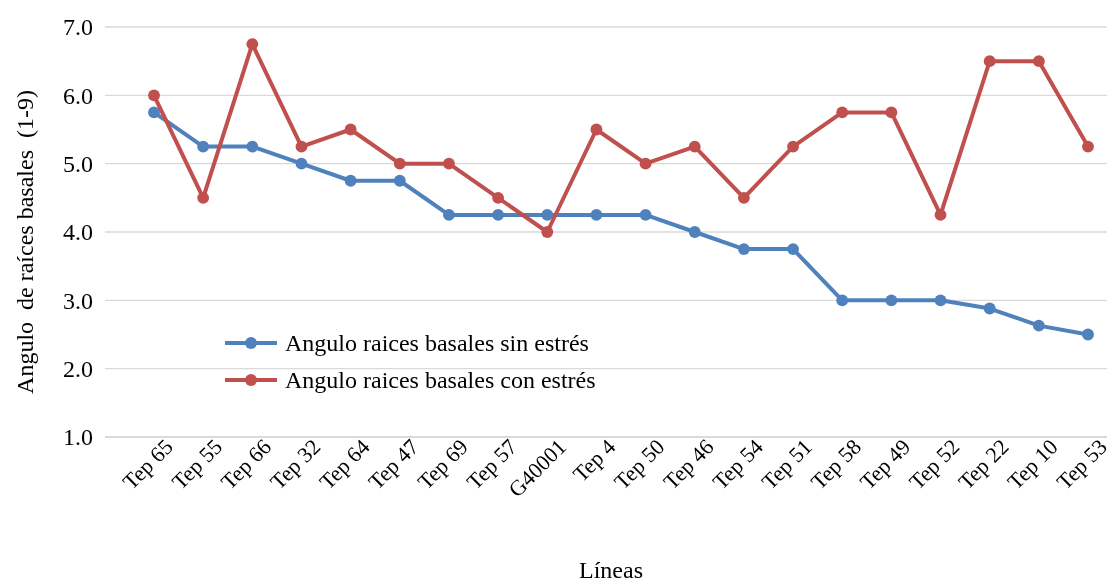 This screenshot has height=583, width=1107. What do you see at coordinates (78, 163) in the screenshot?
I see `y-tick-label: 5.0` at bounding box center [78, 163].